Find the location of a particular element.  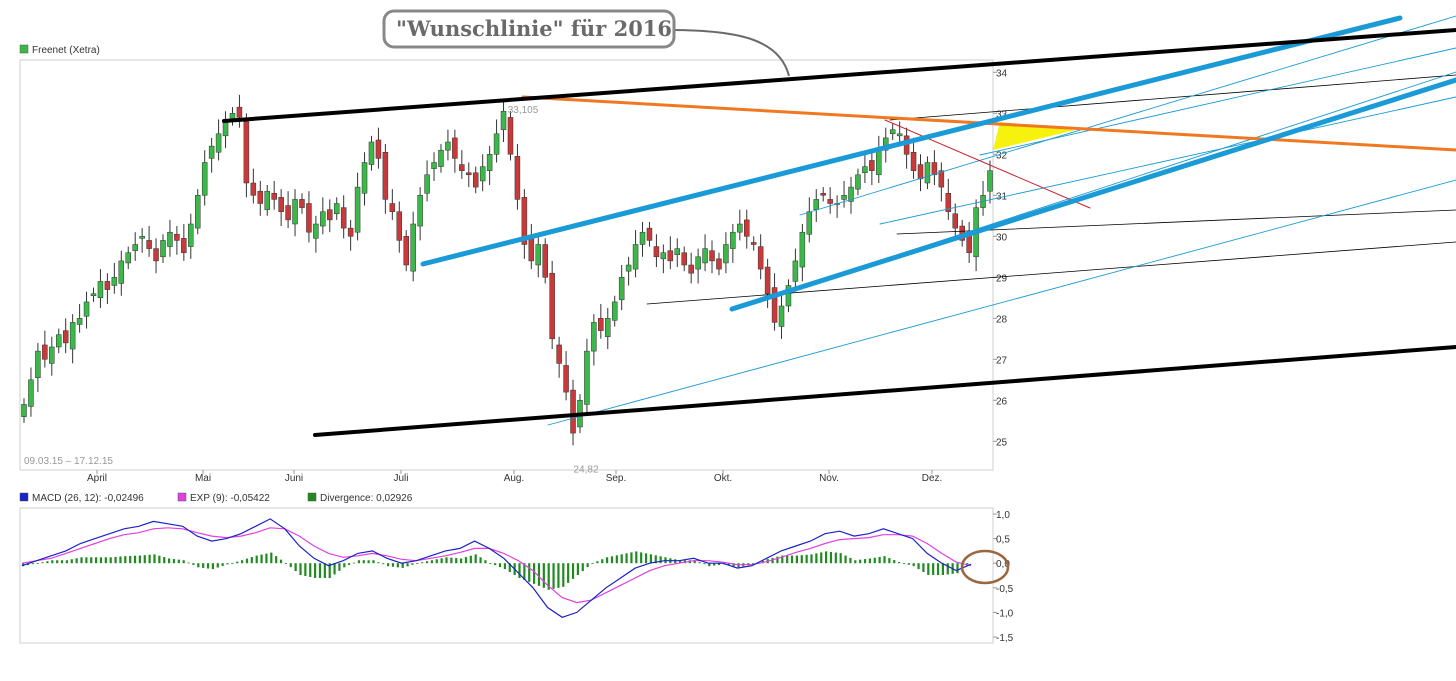

x-tick-label: Juli is located at coordinates (400, 478).